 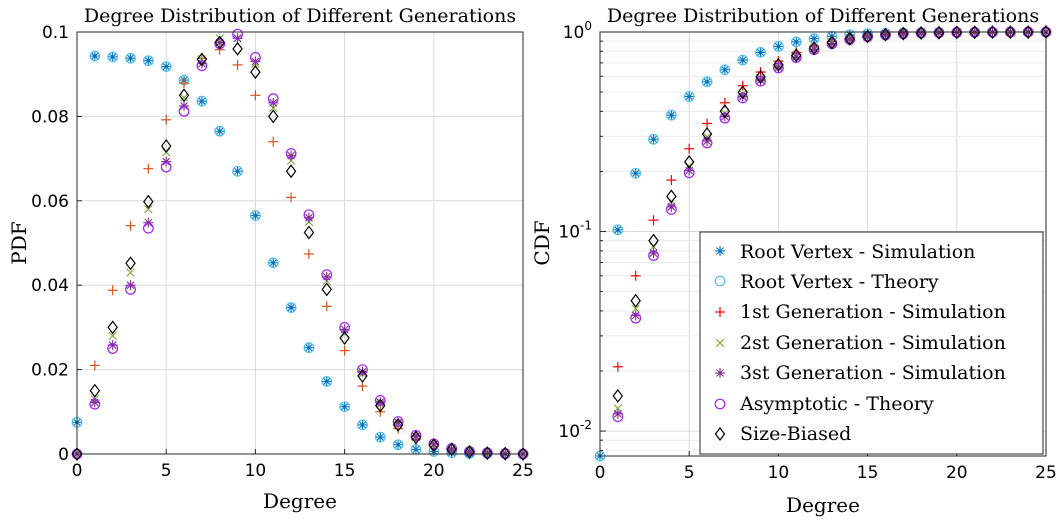 What do you see at coordinates (542, 242) in the screenshot?
I see `cdf-y-axis-label: CDF` at bounding box center [542, 242].